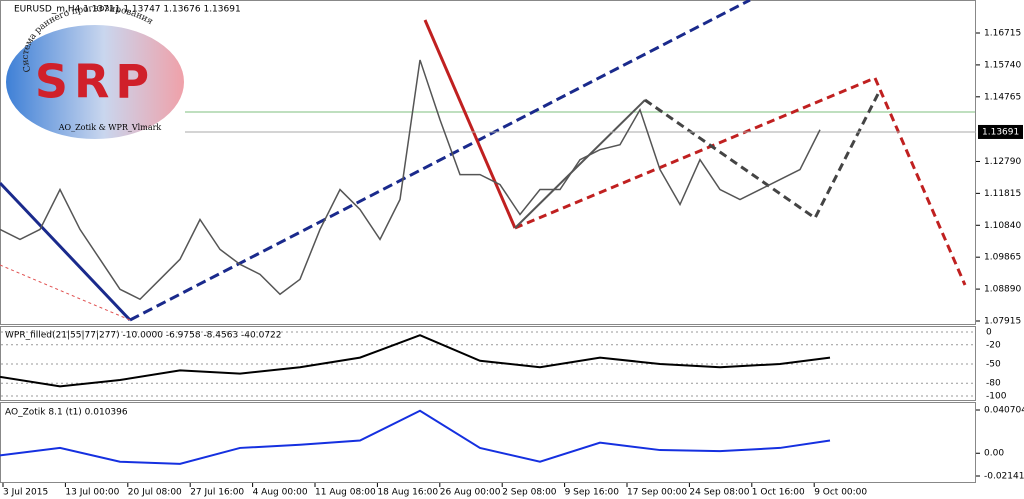 Image resolution: width=1024 pixels, height=499 pixels. What do you see at coordinates (217, 493) in the screenshot?
I see `time-label: 27 Jul 16:00` at bounding box center [217, 493].